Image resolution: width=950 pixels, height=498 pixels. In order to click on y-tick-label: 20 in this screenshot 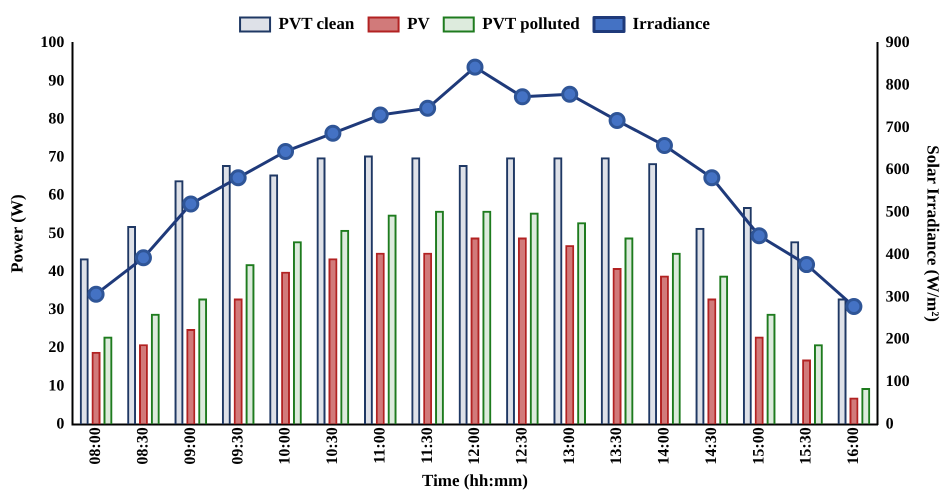, I will do `click(56, 347)`.